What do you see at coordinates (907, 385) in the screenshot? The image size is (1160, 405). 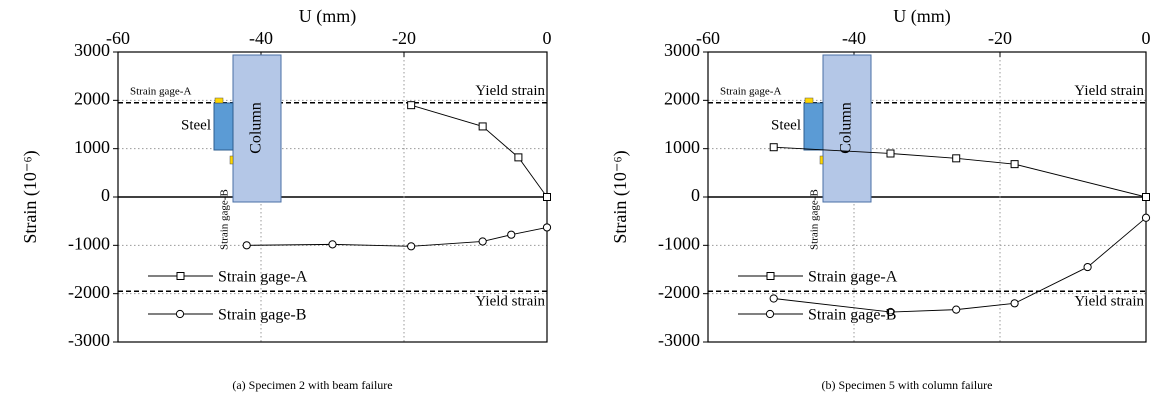 I see `caption: (b) Specimen 5 with column failure` at bounding box center [907, 385].